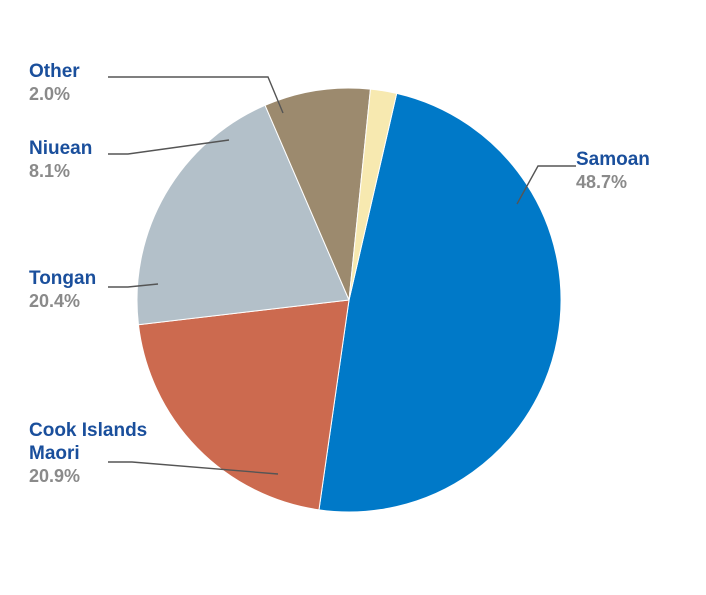 This screenshot has width=706, height=595. What do you see at coordinates (62, 278) in the screenshot?
I see `slice-name-label-tongan: Tongan` at bounding box center [62, 278].